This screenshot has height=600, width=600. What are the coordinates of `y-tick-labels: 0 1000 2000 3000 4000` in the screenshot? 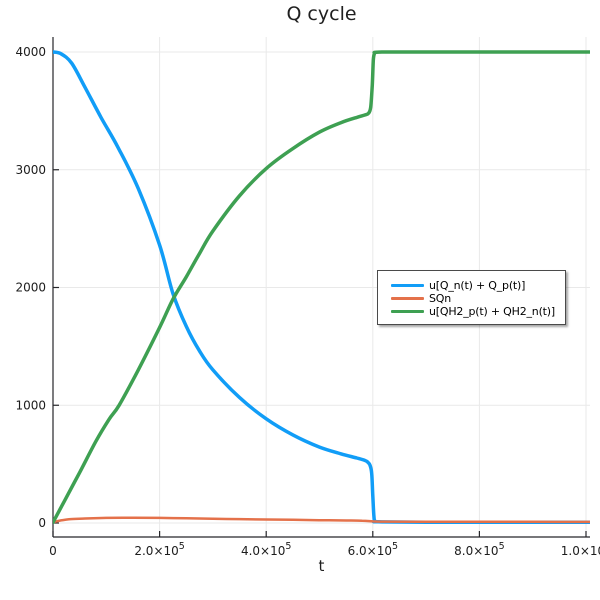 It's located at (30, 287).